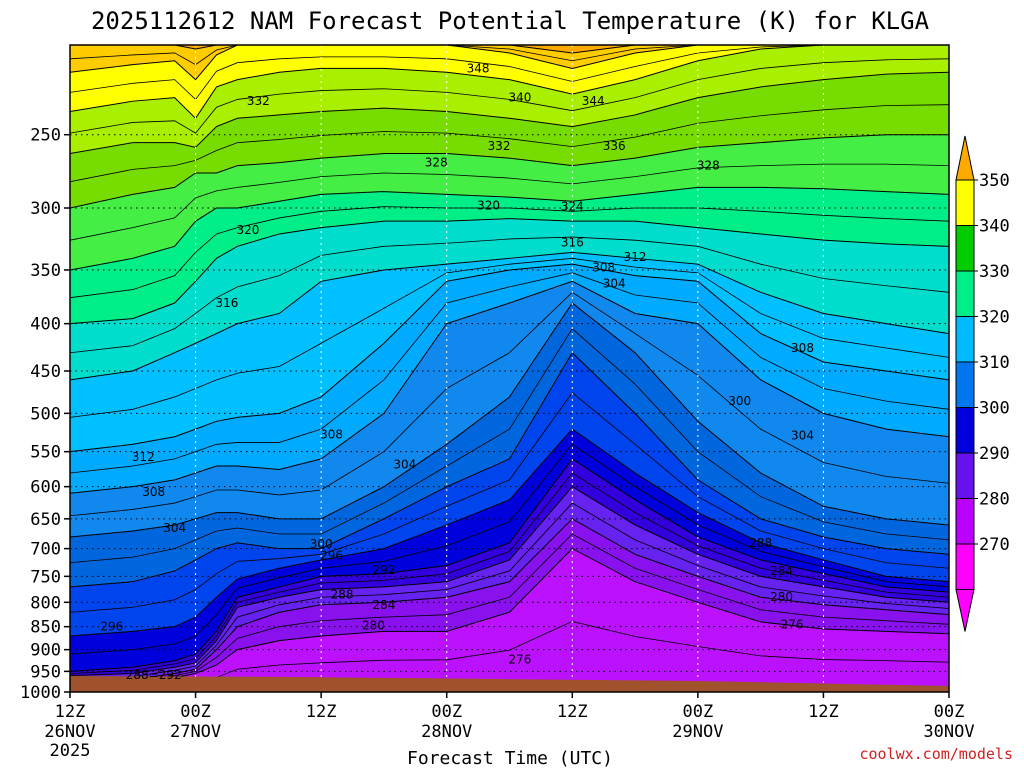 Image resolution: width=1024 pixels, height=768 pixels. Describe the element at coordinates (994, 363) in the screenshot. I see `colorbar-label: 310` at that location.